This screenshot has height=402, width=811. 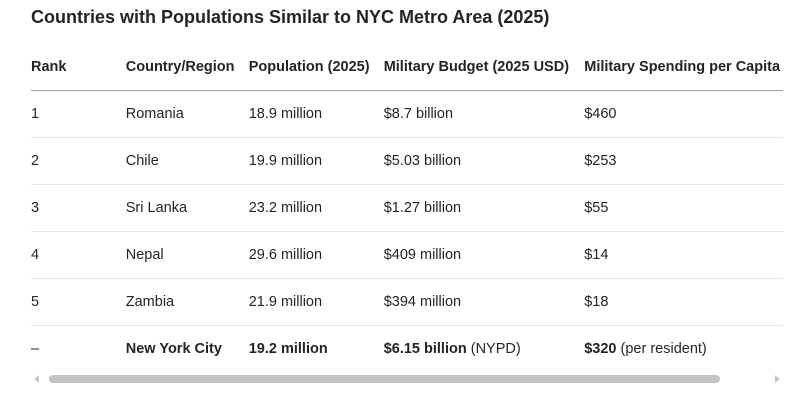 What do you see at coordinates (316, 208) in the screenshot?
I see `cell-population: 23.2 million` at bounding box center [316, 208].